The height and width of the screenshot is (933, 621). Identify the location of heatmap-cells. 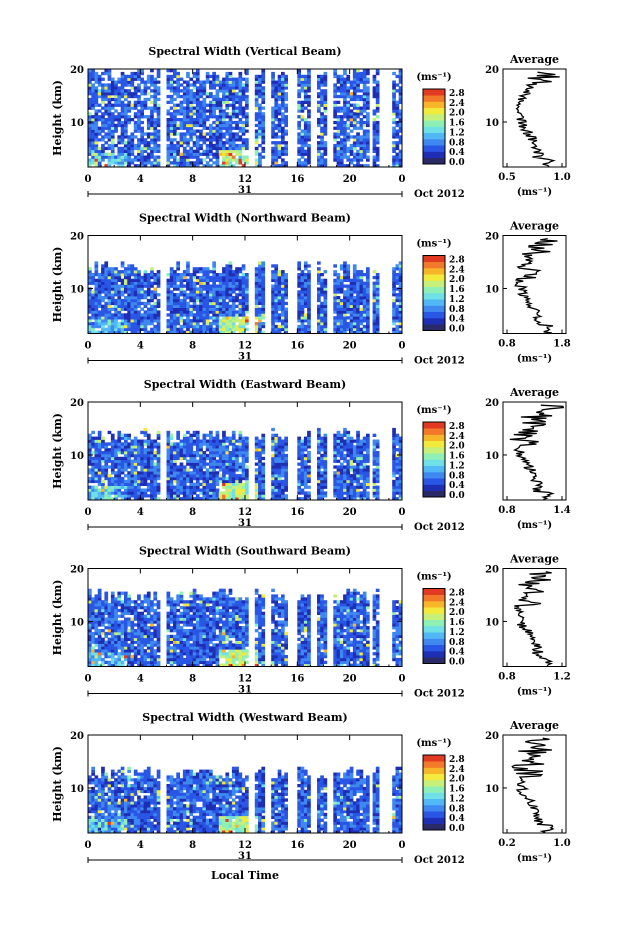
(245, 464).